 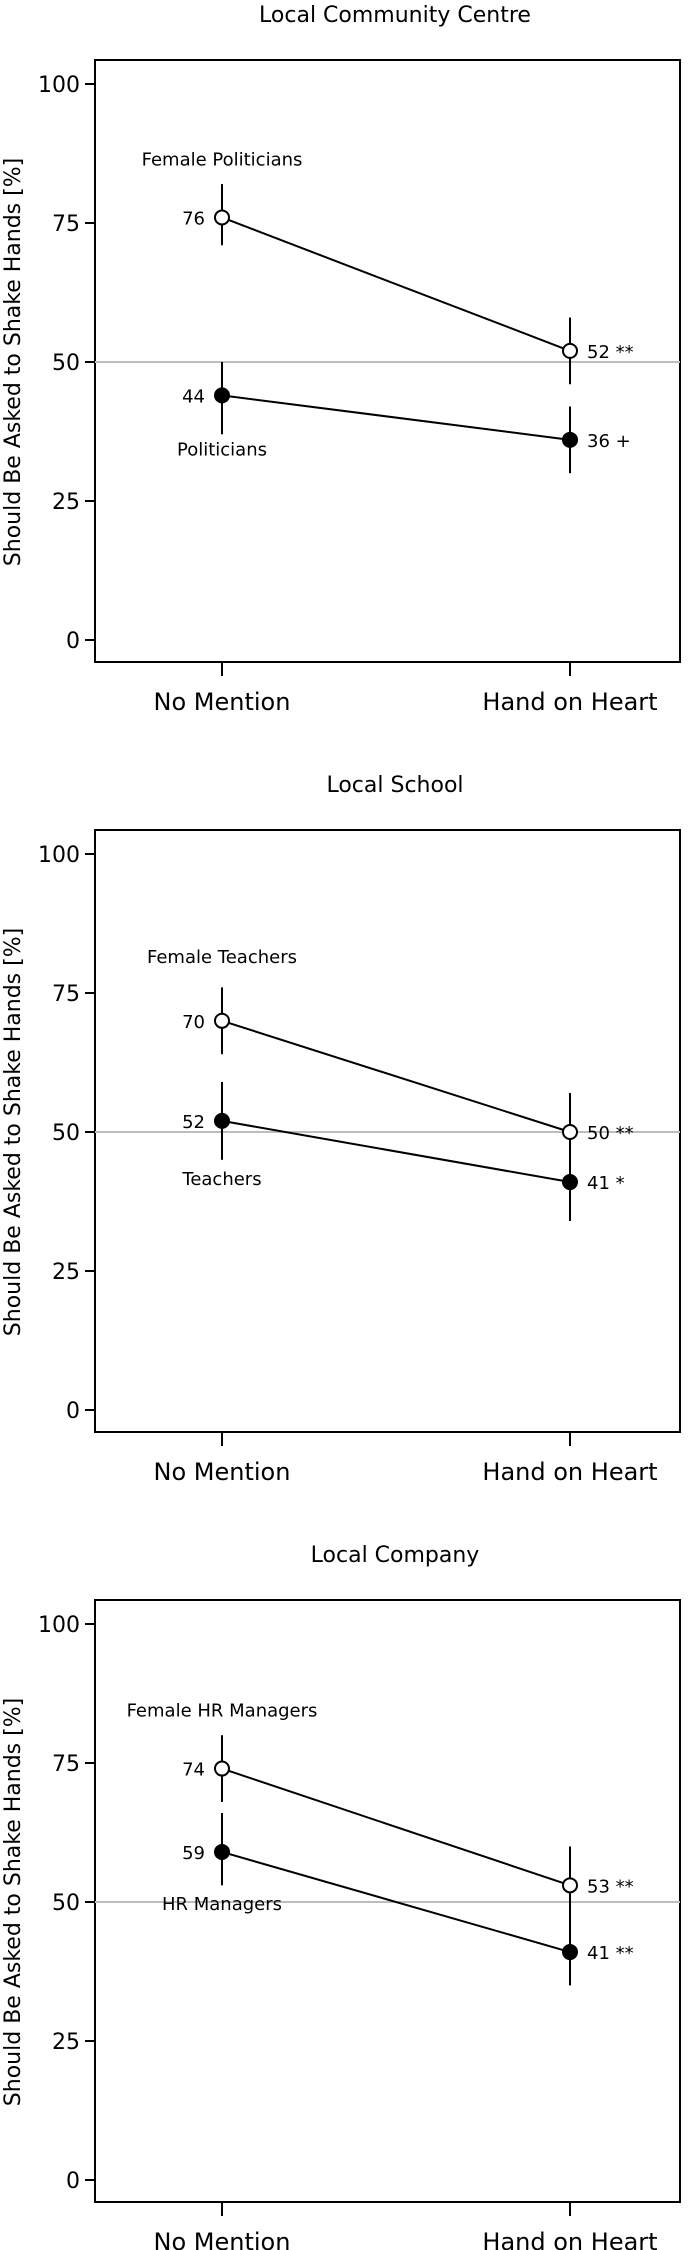 I want to click on data-label: 52, so click(x=193, y=1122).